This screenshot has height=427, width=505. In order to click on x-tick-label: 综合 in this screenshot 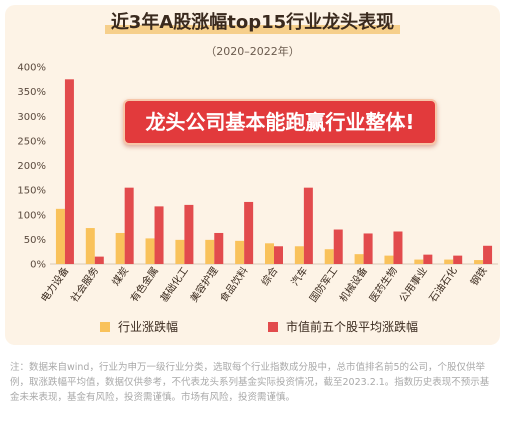, I will do `click(269, 276)`.